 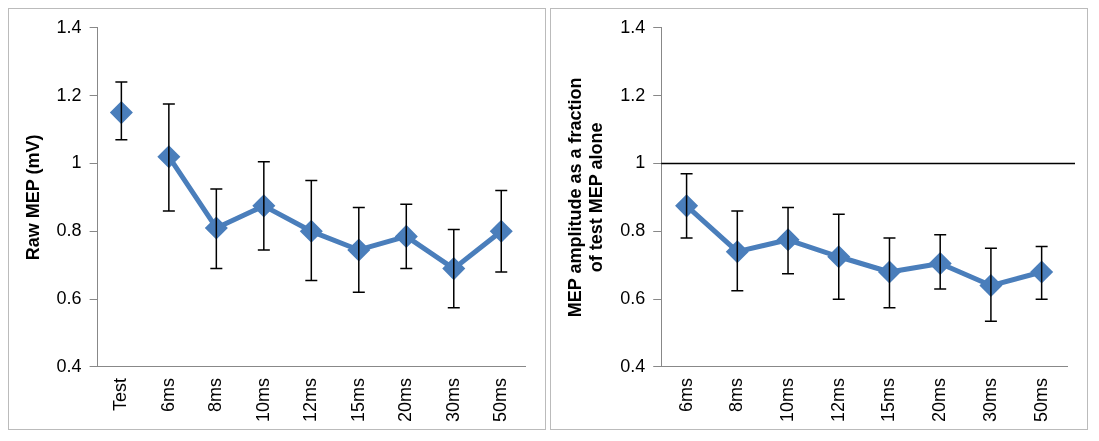 What do you see at coordinates (120, 394) in the screenshot?
I see `x-tick-label: Test` at bounding box center [120, 394].